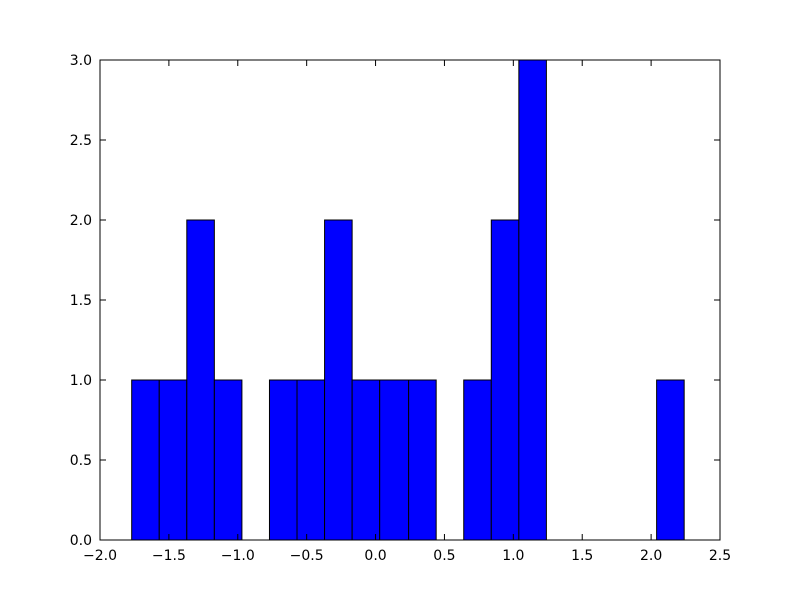 Image resolution: width=800 pixels, height=600 pixels. I want to click on x-tick-label: 2.0, so click(651, 556).